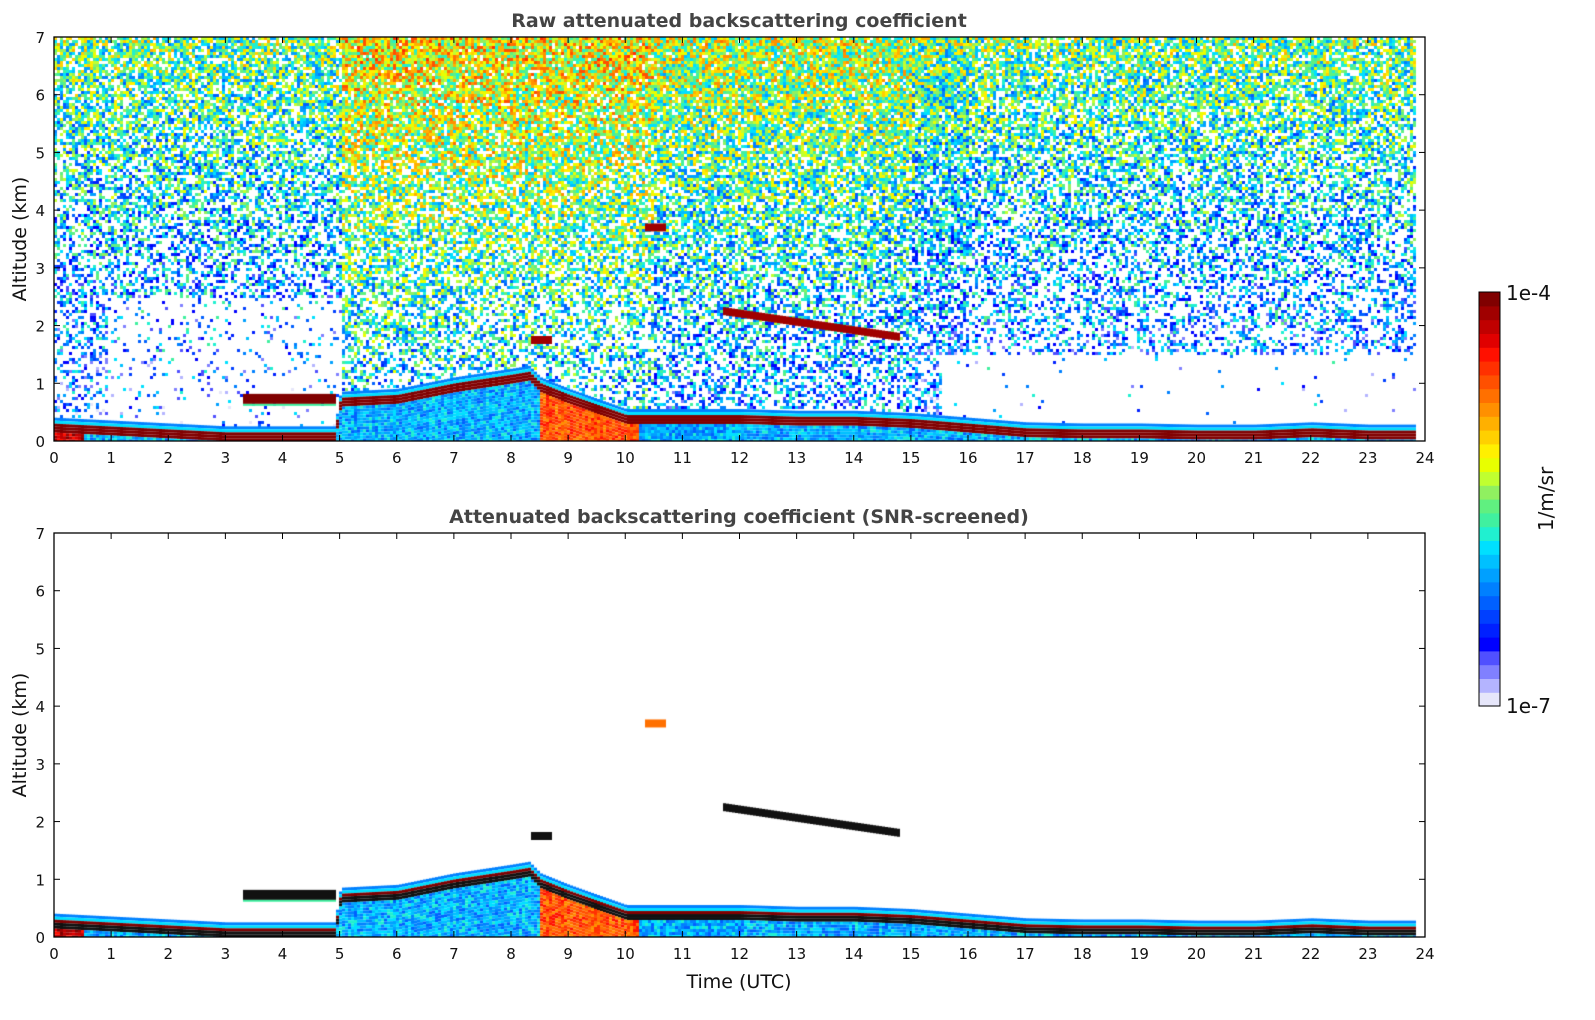 The image size is (1595, 1020). Describe the element at coordinates (40, 442) in the screenshot. I see `y-tick-label: 0` at that location.